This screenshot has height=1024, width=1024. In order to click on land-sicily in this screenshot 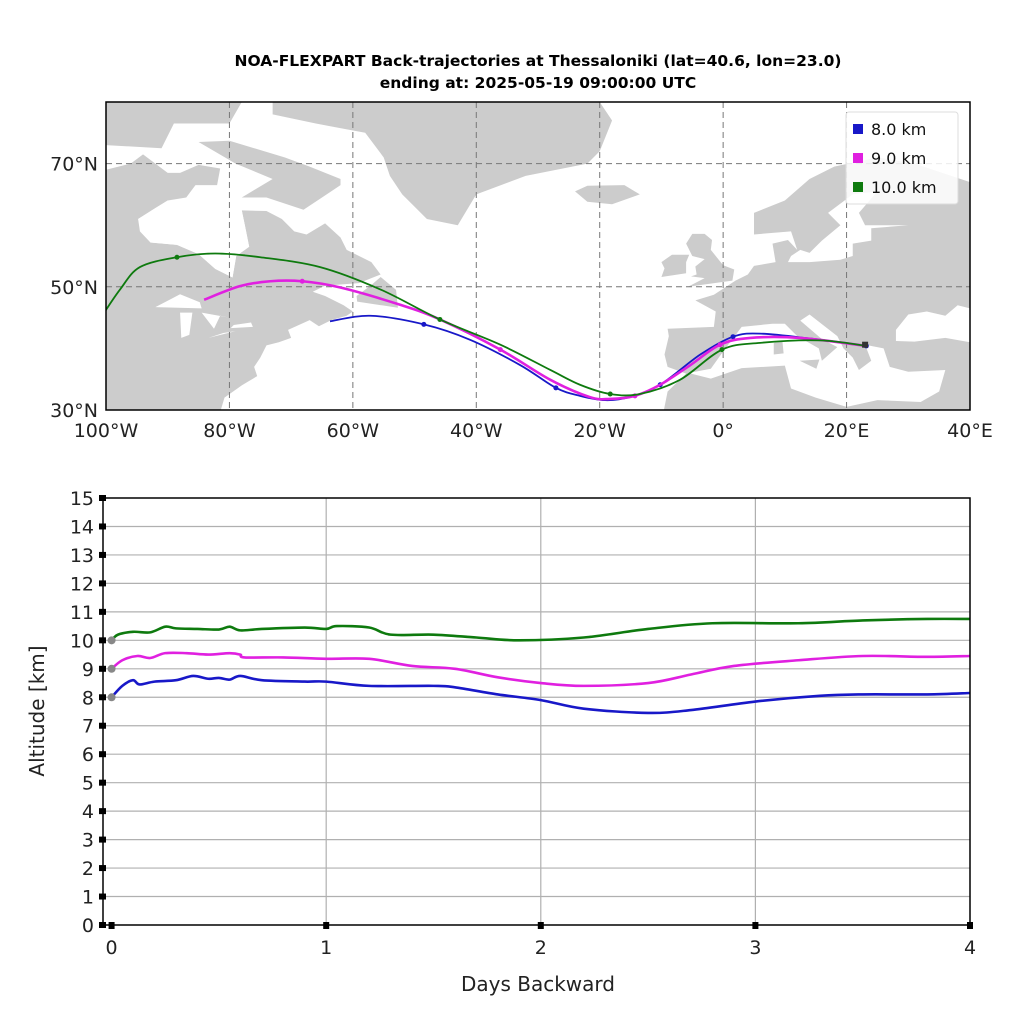, I will do `click(809, 364)`.